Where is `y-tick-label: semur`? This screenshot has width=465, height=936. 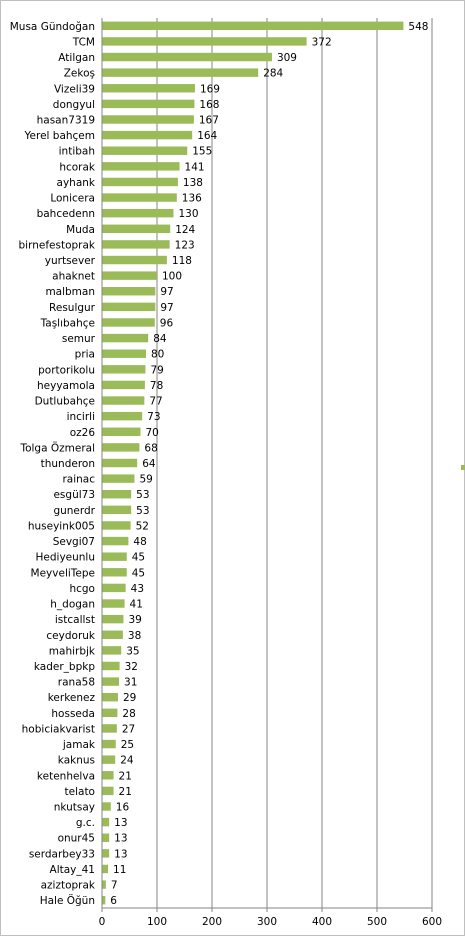
y-tick-label: semur is located at coordinates (79, 339).